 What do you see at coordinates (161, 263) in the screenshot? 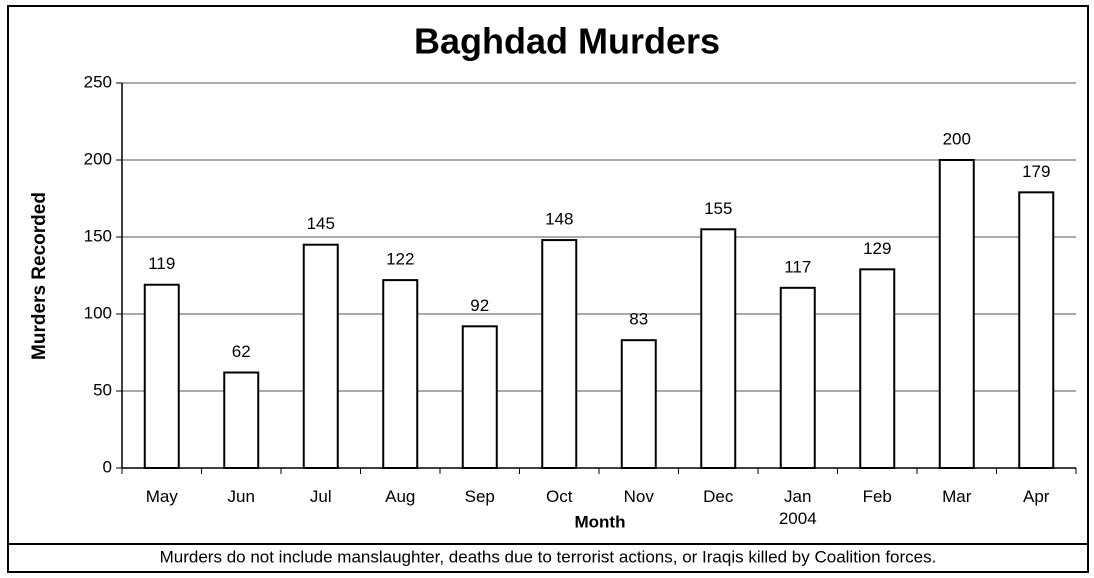
I see `value-label: 119` at bounding box center [161, 263].